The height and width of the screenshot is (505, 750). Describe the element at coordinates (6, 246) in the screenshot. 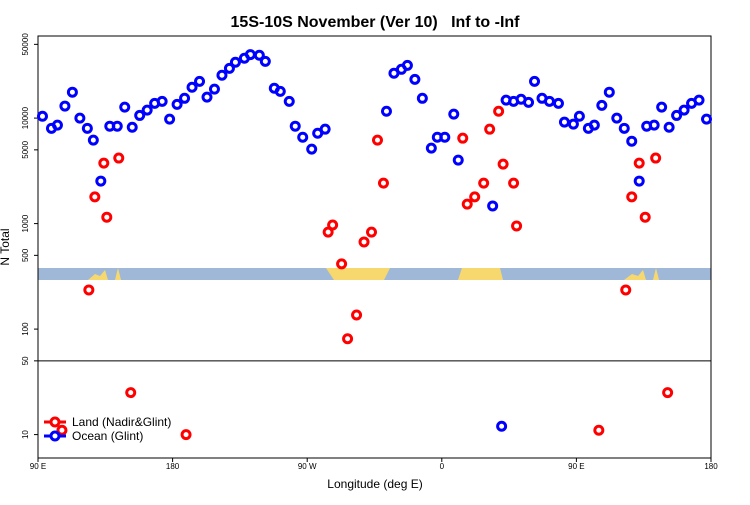

I see `y-axis-label: N Total` at that location.